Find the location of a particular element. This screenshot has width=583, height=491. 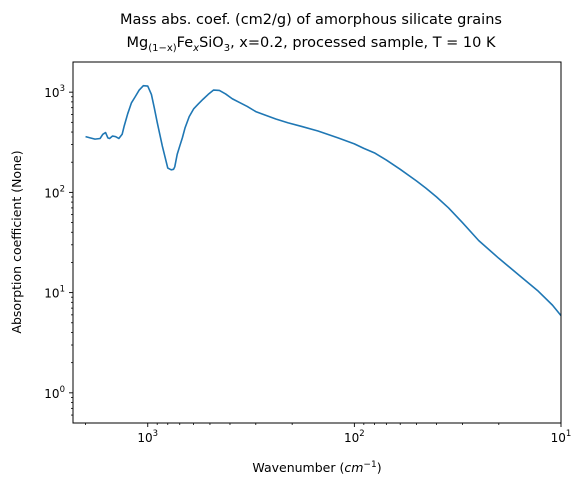

xlabel-close: ) is located at coordinates (379, 467).